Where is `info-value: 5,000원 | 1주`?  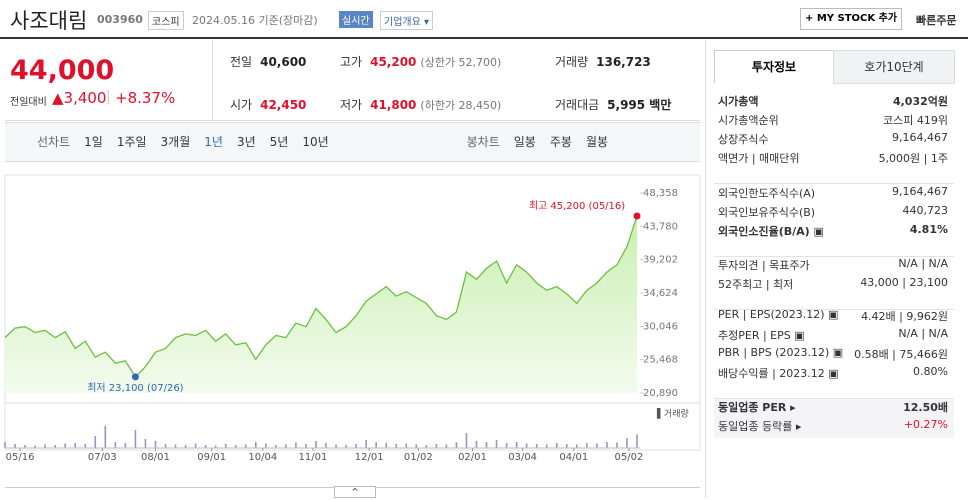
info-value: 5,000원 | 1주 is located at coordinates (913, 158).